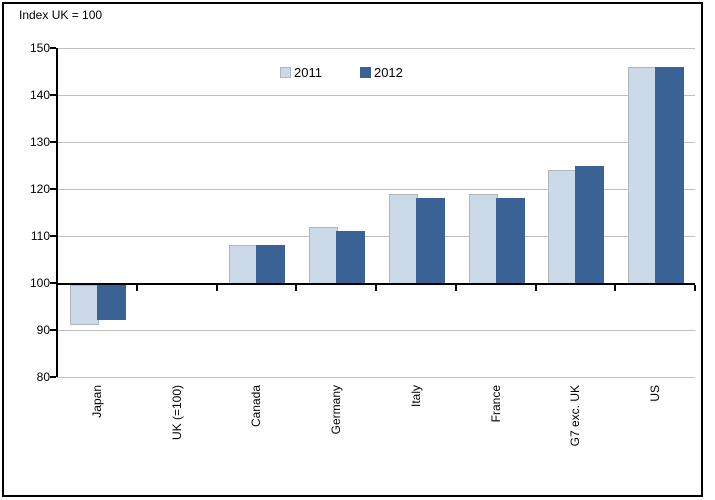 This screenshot has width=715, height=500. What do you see at coordinates (336, 410) in the screenshot?
I see `x-axis-label-germany: Germany` at bounding box center [336, 410].